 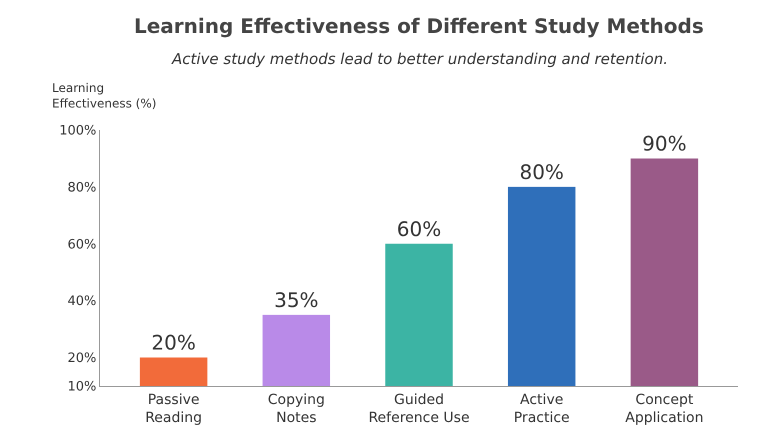 I want to click on chart-title: Learning Effectiveness of Different Study Methods, so click(x=419, y=26).